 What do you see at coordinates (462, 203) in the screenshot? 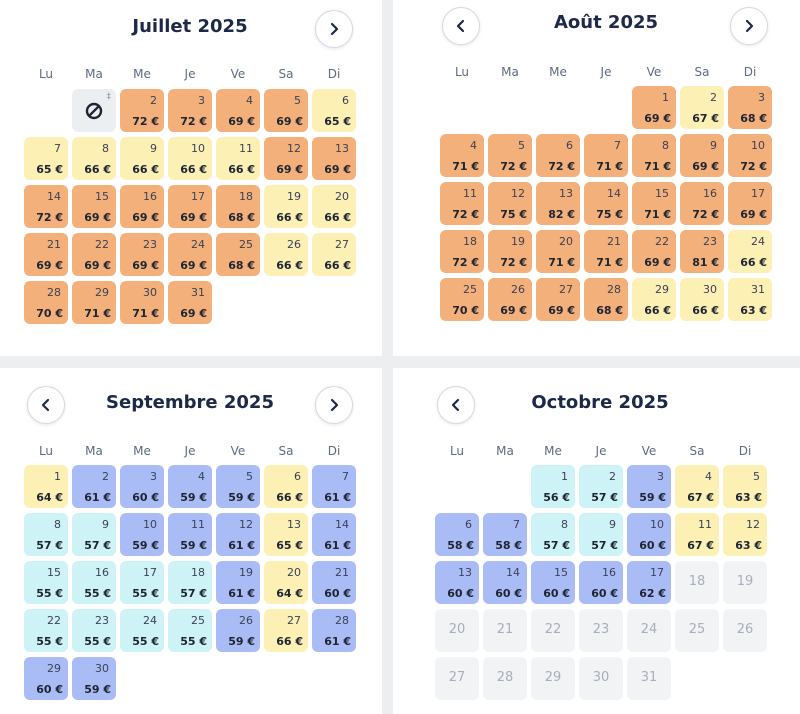
I see `day-cell: 11 72 €` at bounding box center [462, 203].